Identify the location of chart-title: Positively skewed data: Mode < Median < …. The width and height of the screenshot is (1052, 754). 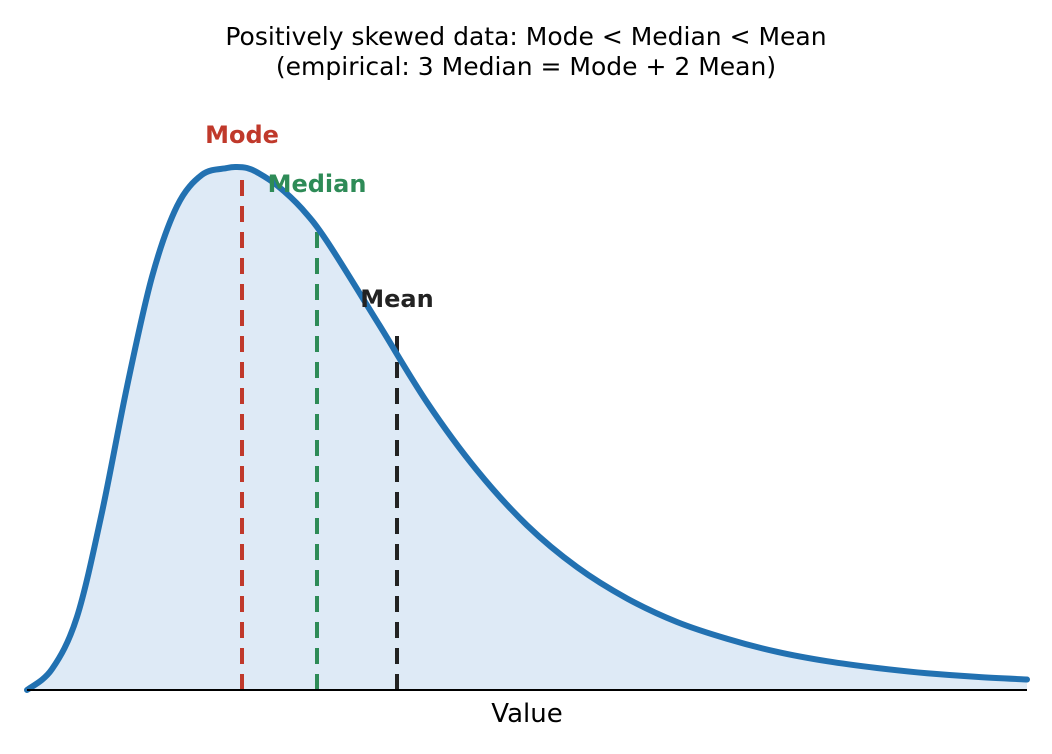
(526, 36).